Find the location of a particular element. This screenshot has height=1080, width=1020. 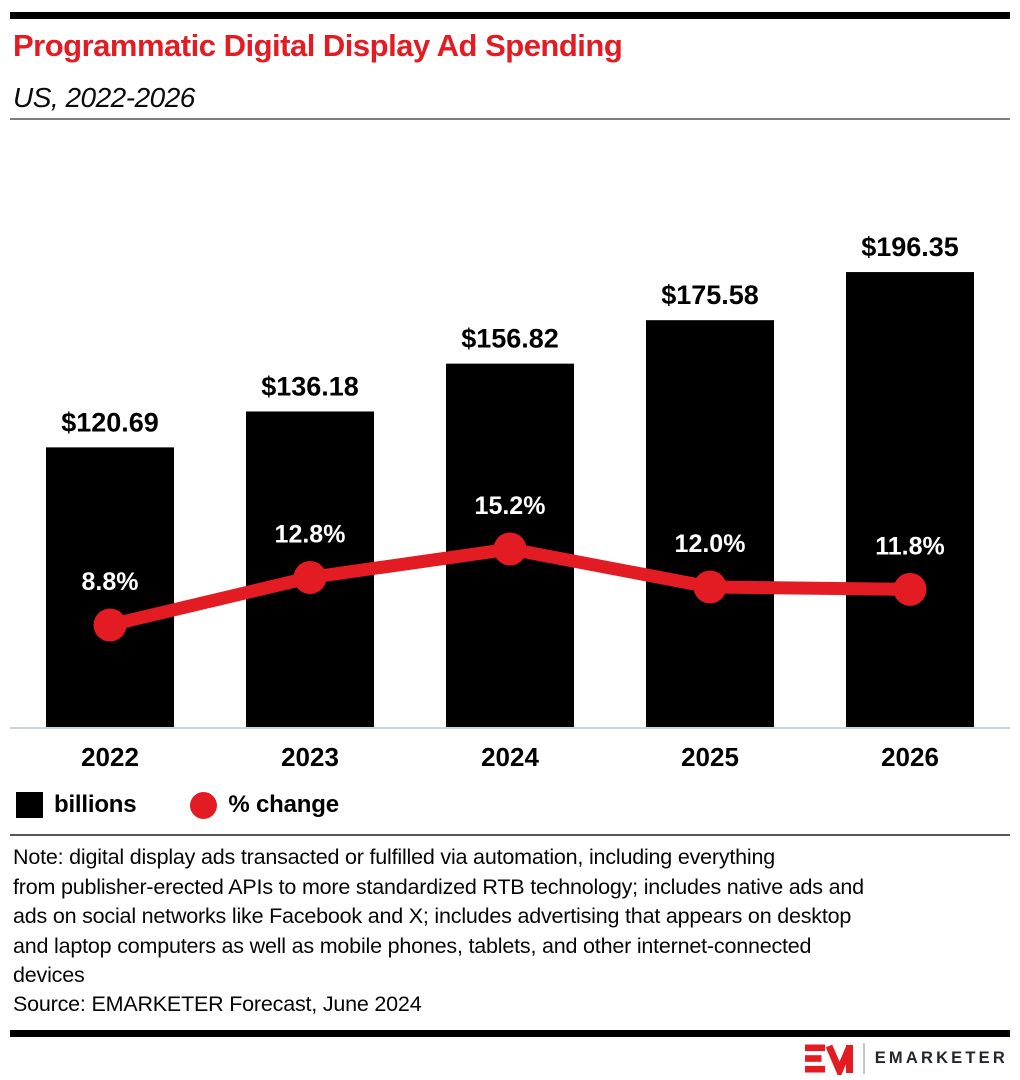

chart-legend: billions % change is located at coordinates (177, 805).